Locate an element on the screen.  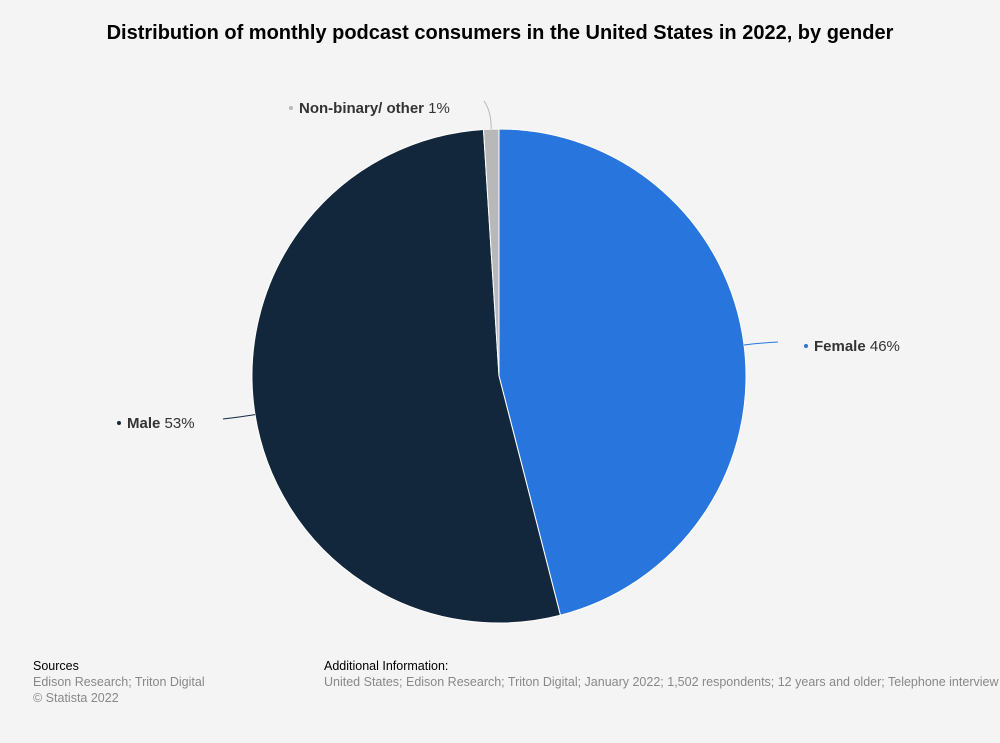
sources-text: Edison Research; Triton Digital is located at coordinates (119, 682).